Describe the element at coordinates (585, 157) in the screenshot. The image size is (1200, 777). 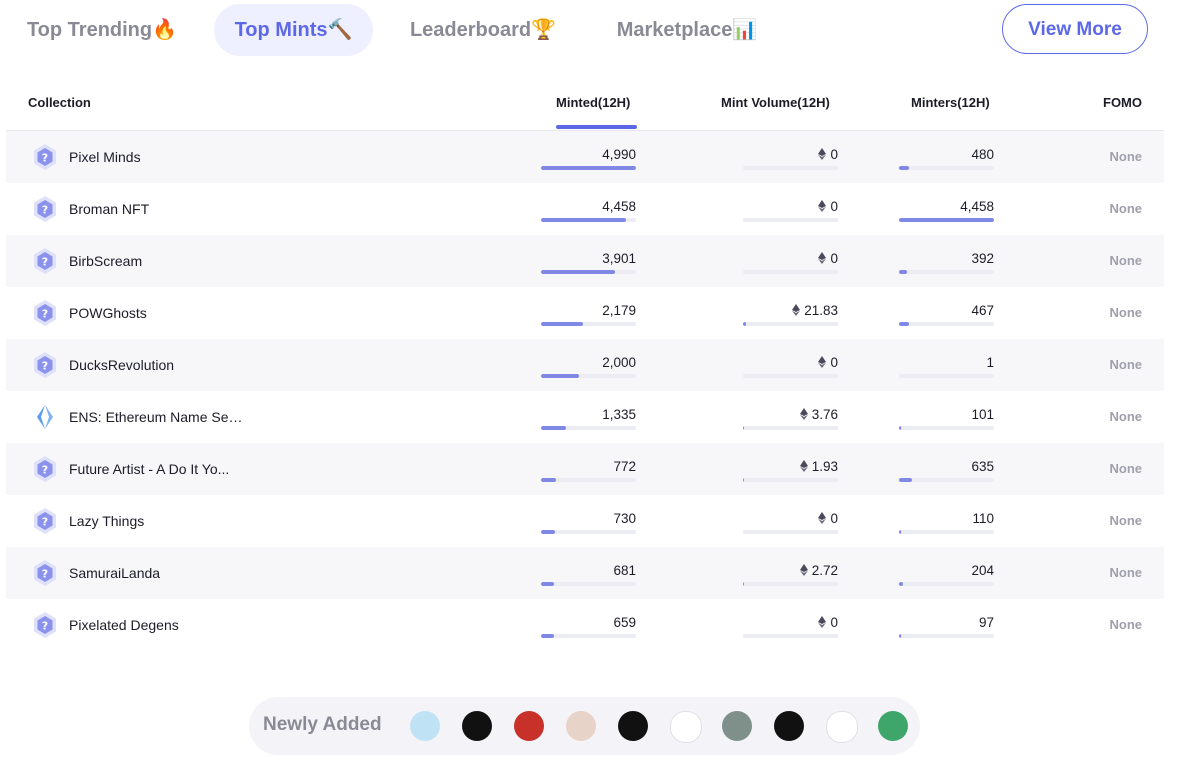
I see `table-row: ? Pixel Minds 4,990 0 480 None` at that location.